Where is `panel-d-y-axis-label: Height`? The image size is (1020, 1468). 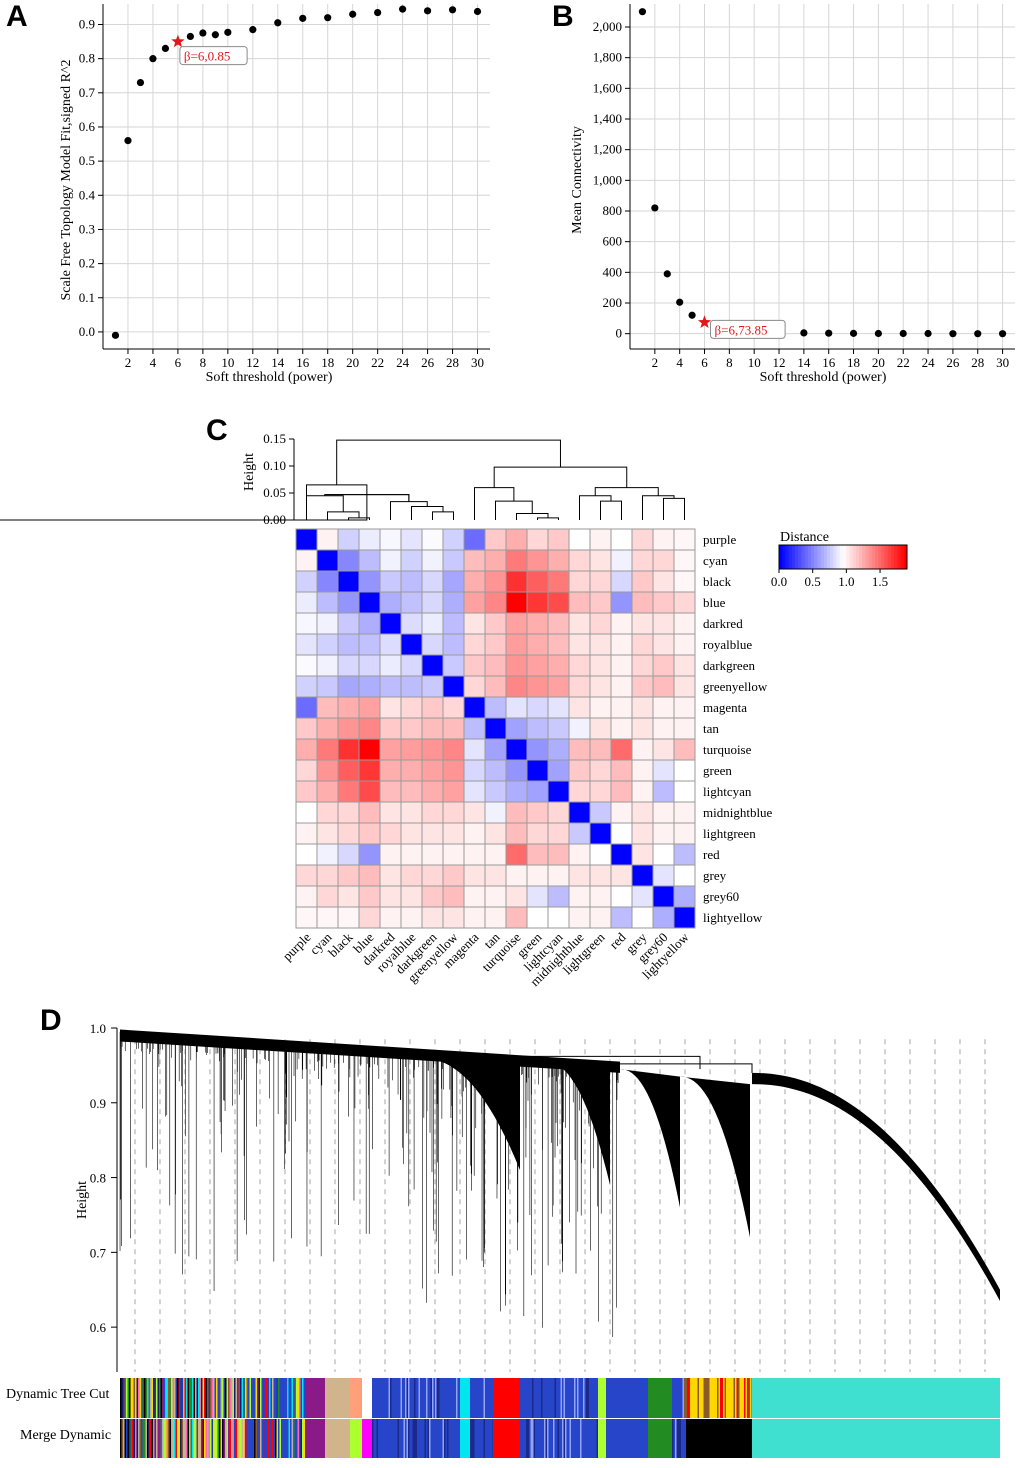 panel-d-y-axis-label: Height is located at coordinates (82, 1200).